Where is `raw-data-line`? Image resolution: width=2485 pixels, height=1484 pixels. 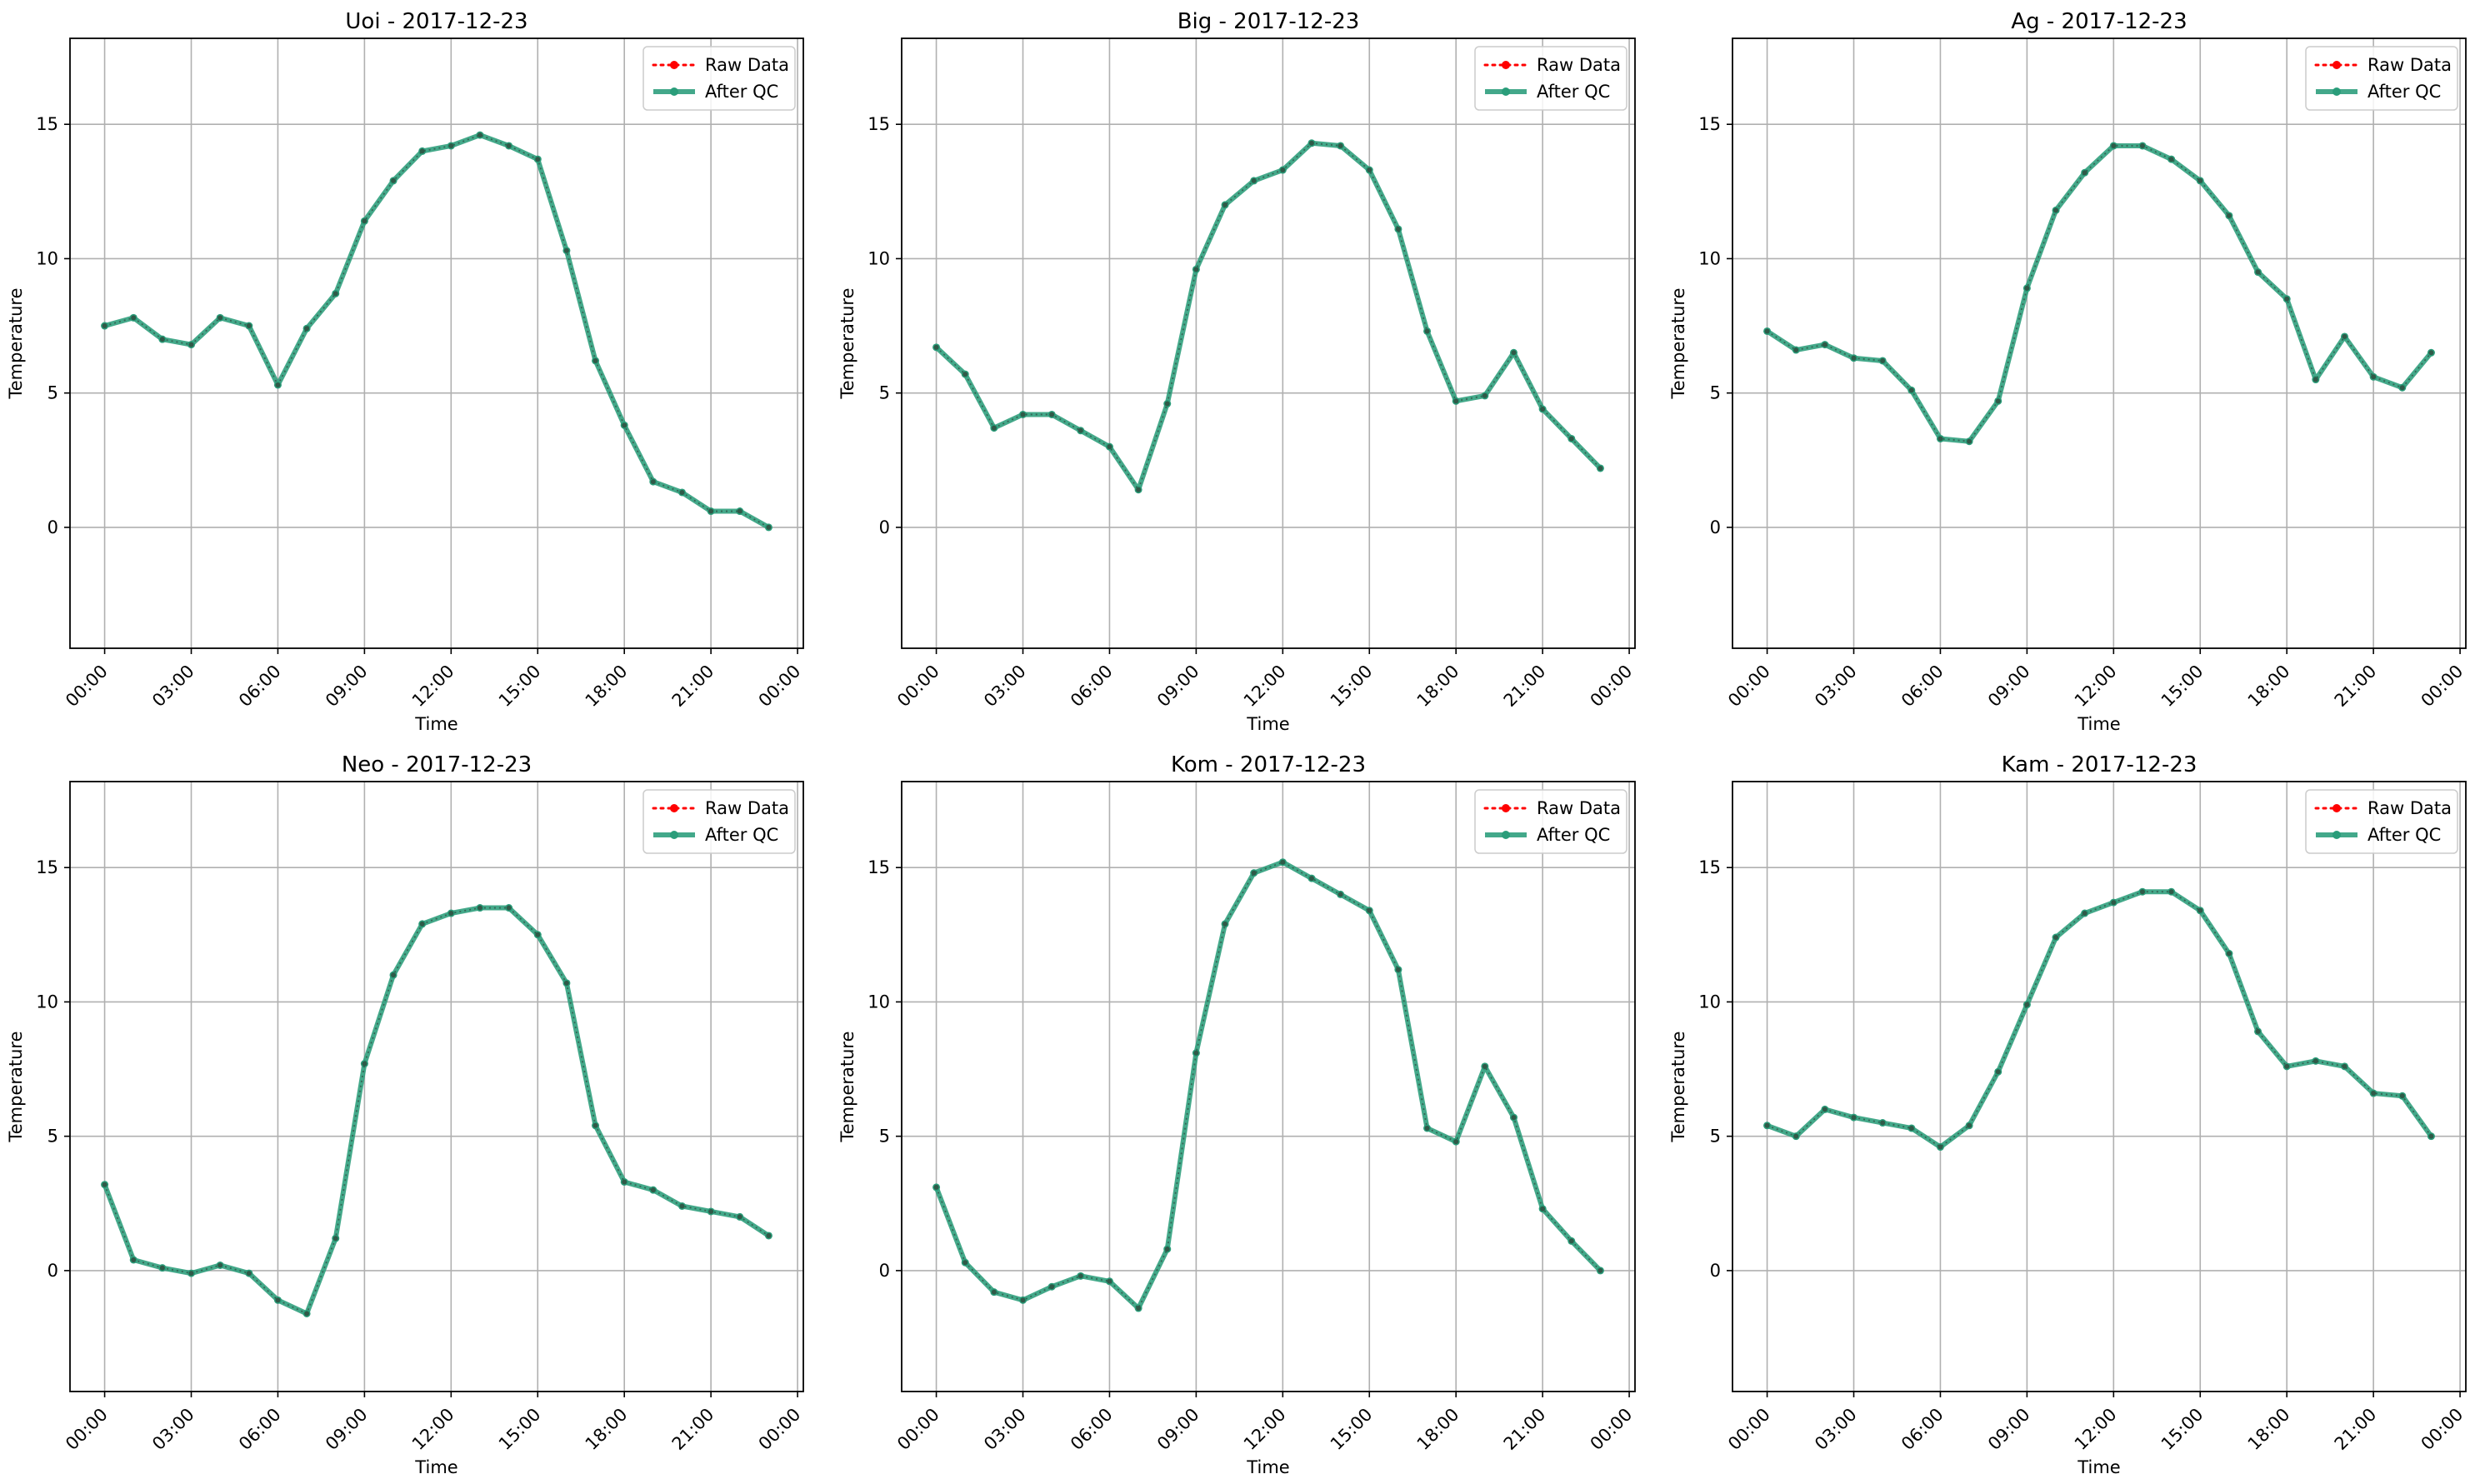
raw-data-line is located at coordinates (1268, 317).